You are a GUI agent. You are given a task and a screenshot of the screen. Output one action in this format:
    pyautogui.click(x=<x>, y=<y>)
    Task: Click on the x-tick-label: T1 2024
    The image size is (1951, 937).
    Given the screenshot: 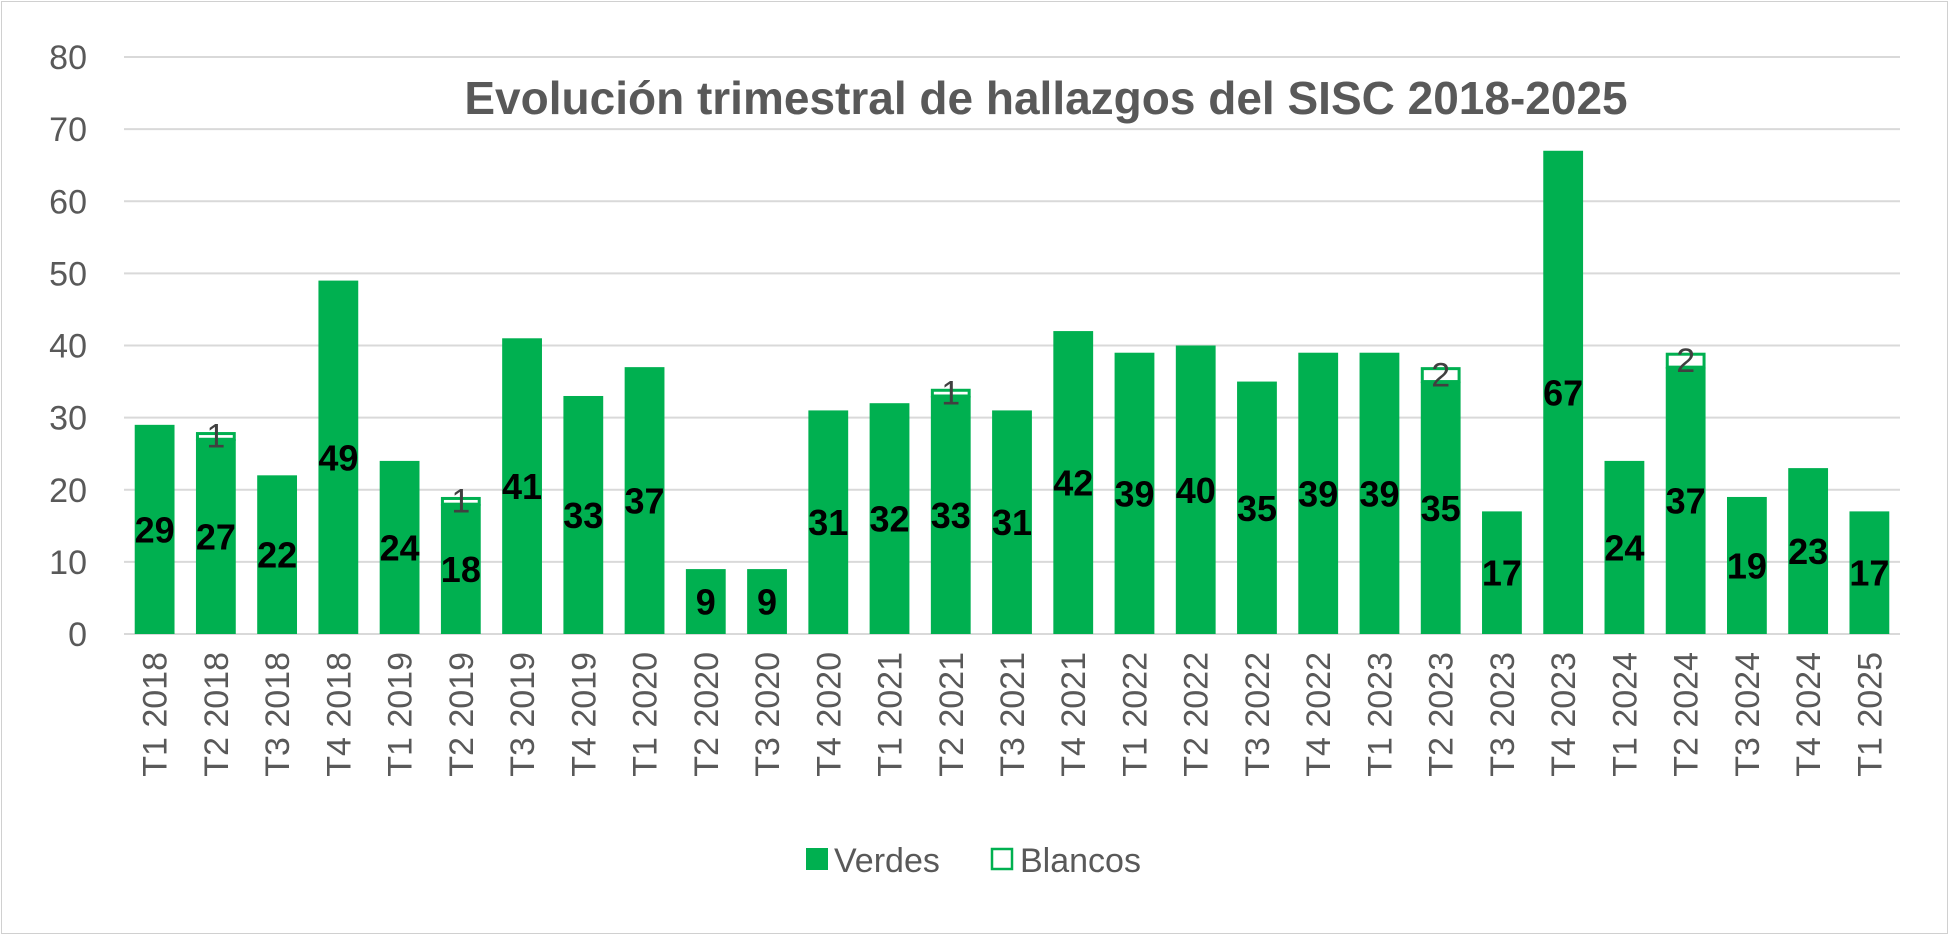 What is the action you would take?
    pyautogui.click(x=1625, y=714)
    